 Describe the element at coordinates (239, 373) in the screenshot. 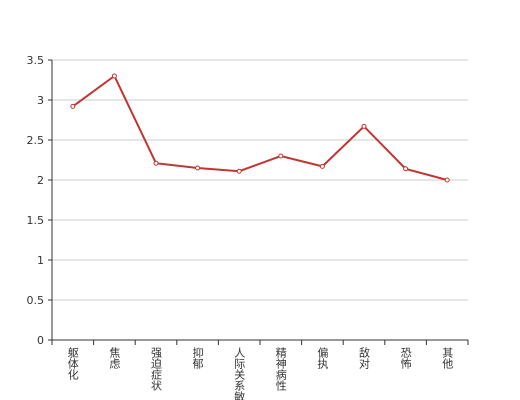

I see `x-tick-label: 人际关系敏感` at that location.